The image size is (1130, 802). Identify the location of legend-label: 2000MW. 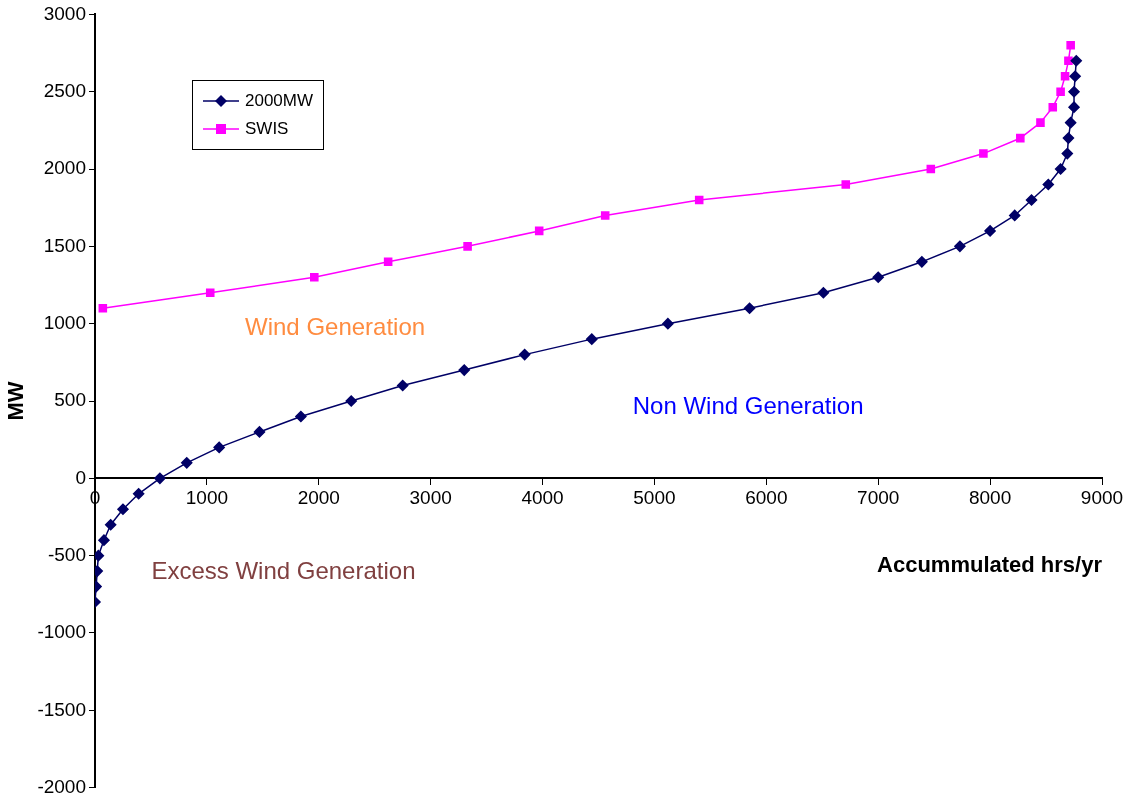
(279, 101).